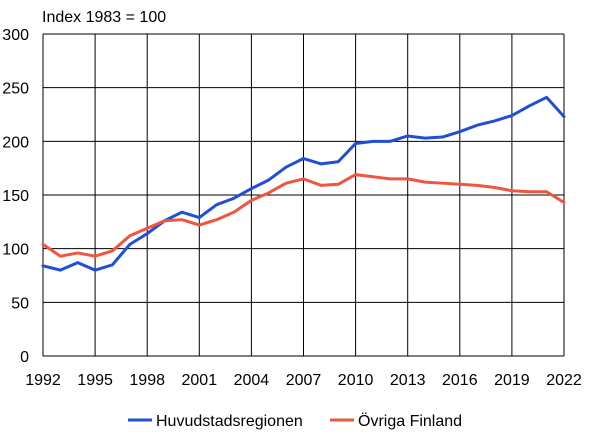 The image size is (589, 438). Describe the element at coordinates (15, 250) in the screenshot. I see `y-tick-label: 100` at that location.